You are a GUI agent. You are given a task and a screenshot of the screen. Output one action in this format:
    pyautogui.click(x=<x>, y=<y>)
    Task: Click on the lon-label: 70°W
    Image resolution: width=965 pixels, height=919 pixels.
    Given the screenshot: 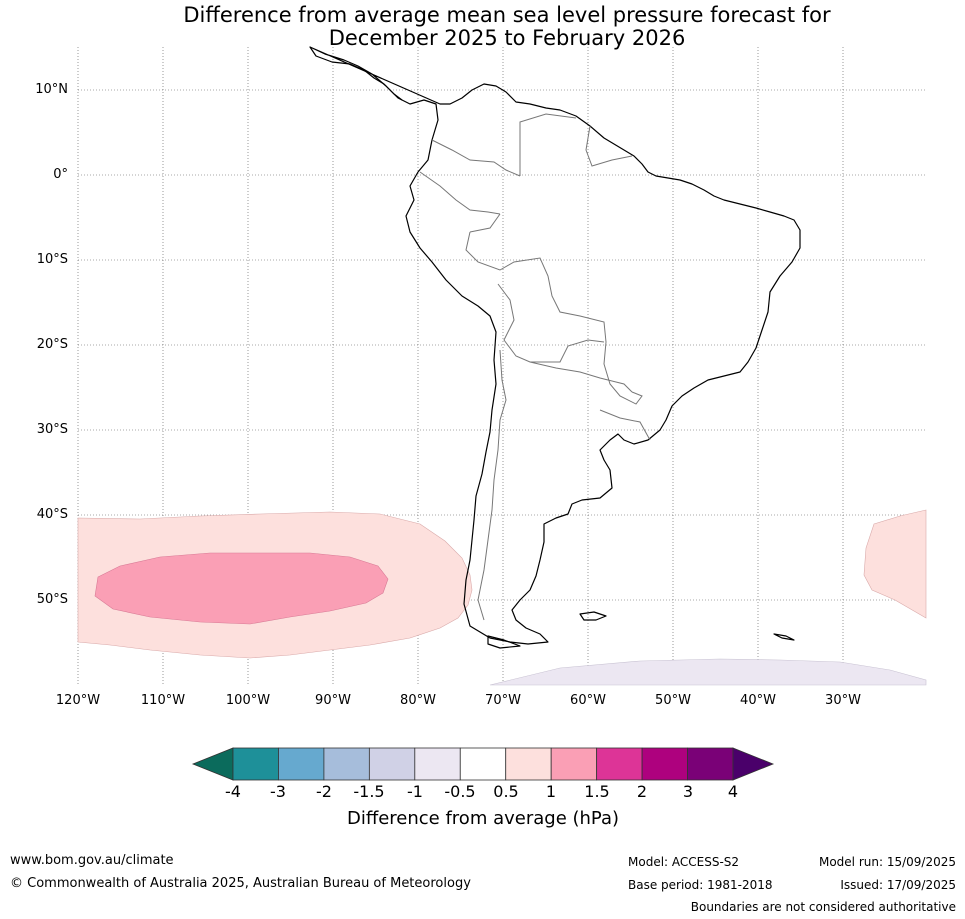 What is the action you would take?
    pyautogui.click(x=503, y=700)
    